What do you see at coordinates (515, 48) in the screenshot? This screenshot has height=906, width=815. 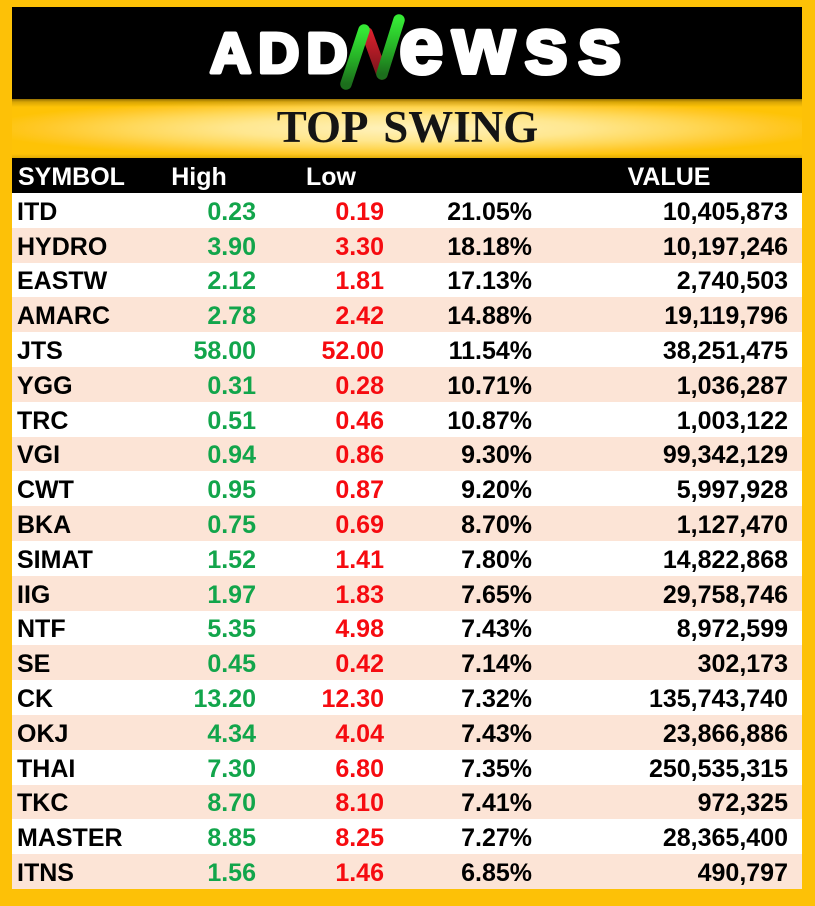 I see `svg-text: ewss` at bounding box center [515, 48].